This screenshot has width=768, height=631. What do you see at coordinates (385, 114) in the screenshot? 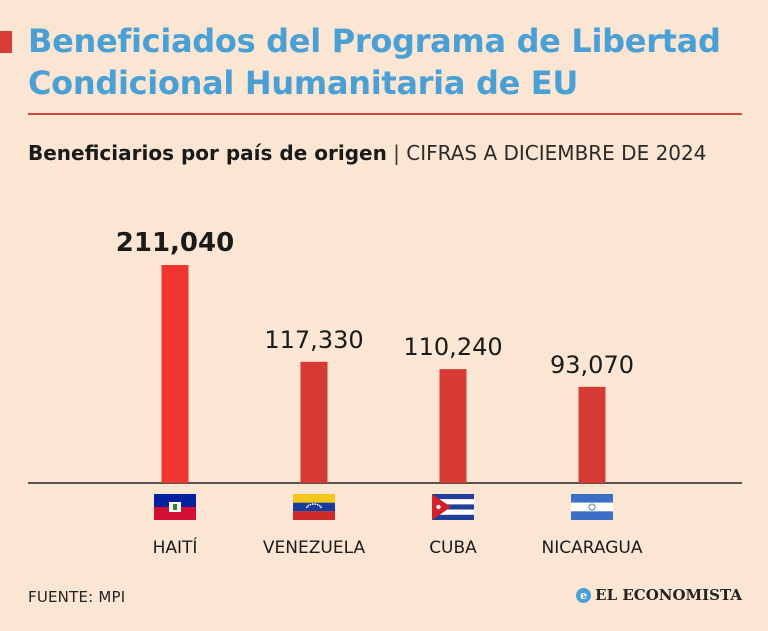
I see `title-divider` at bounding box center [385, 114].